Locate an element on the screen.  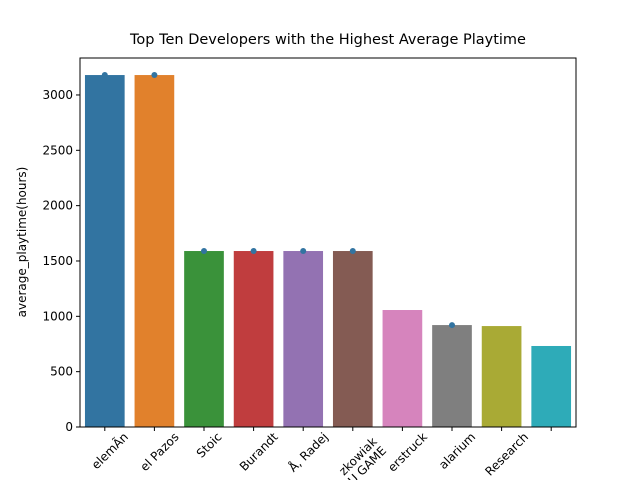
y-tick-label: 2000 is located at coordinates (57, 206).